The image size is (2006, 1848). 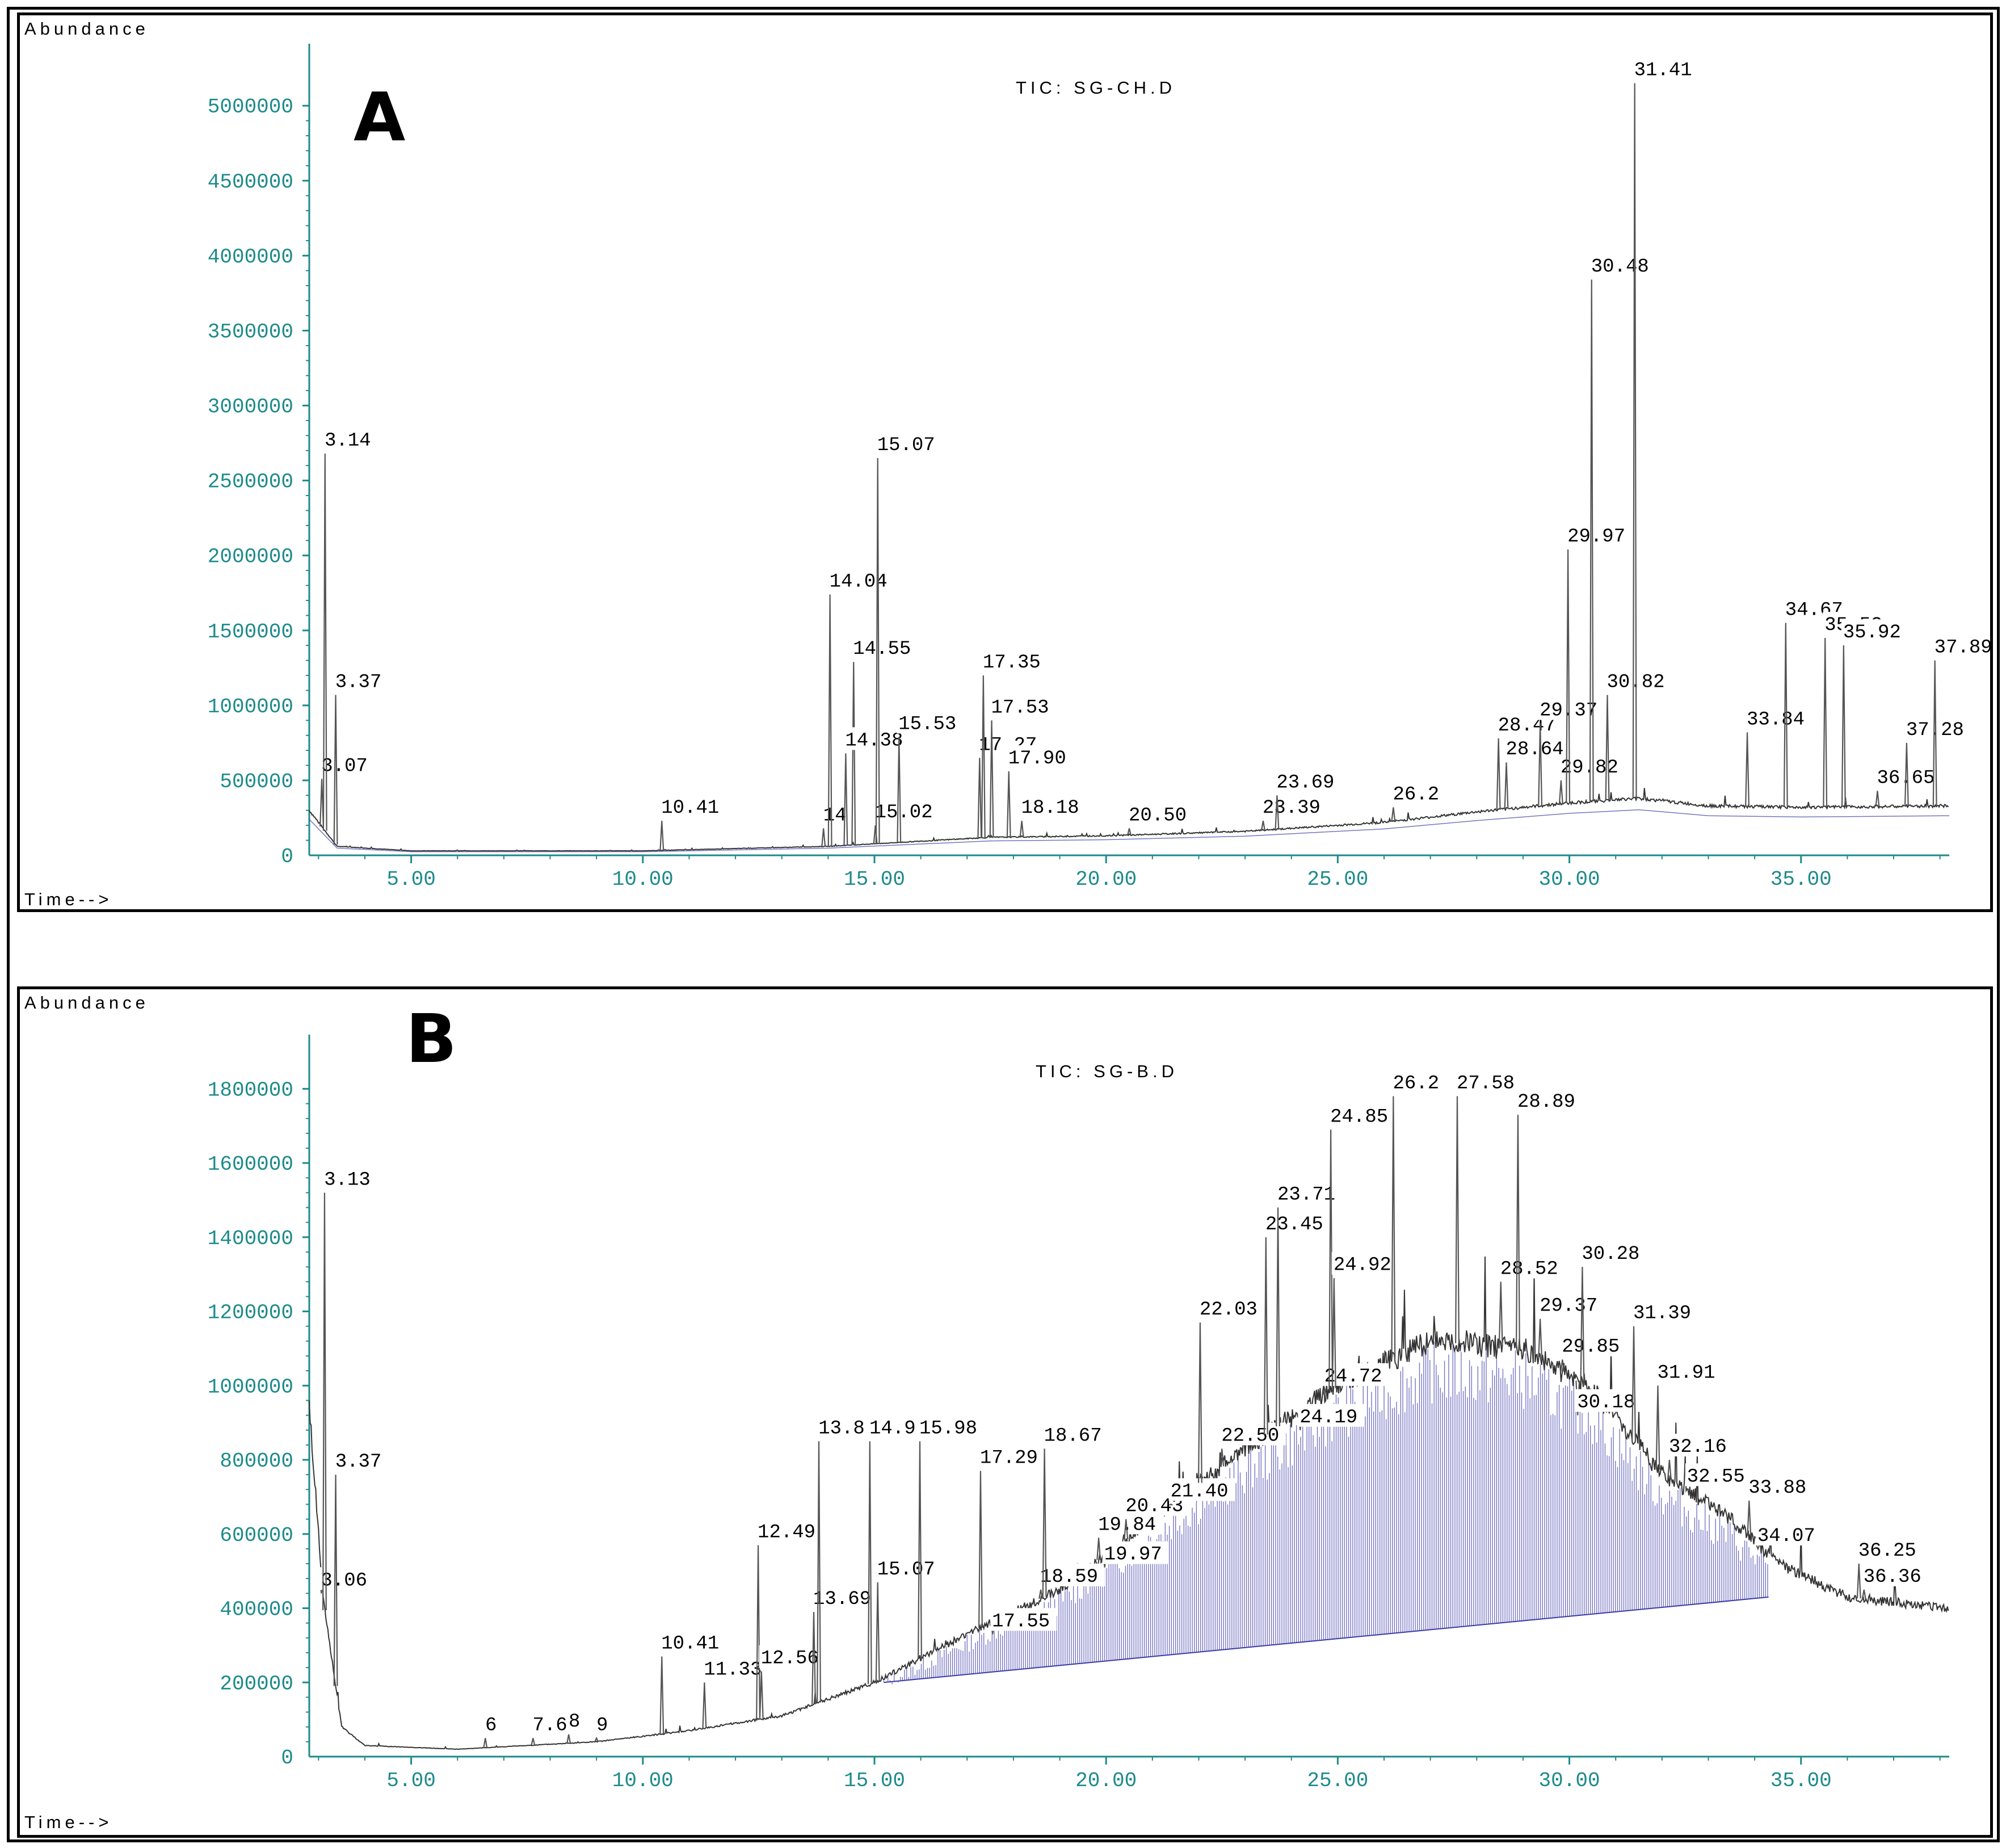 What do you see at coordinates (1568, 676) in the screenshot?
I see `peak-29.97` at bounding box center [1568, 676].